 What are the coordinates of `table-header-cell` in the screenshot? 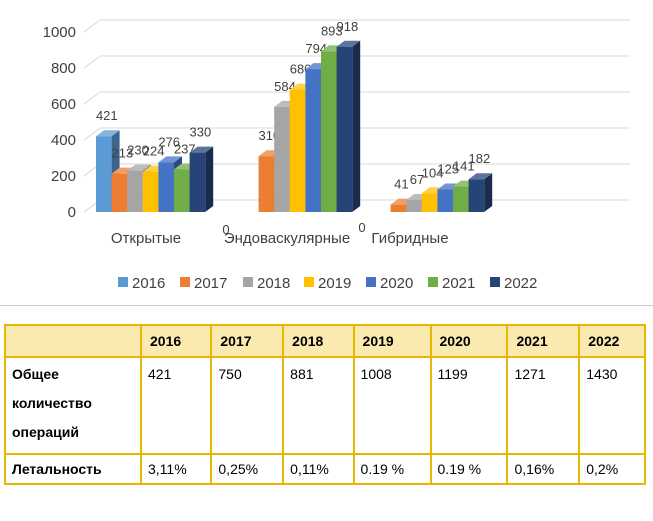 It's located at (73, 341).